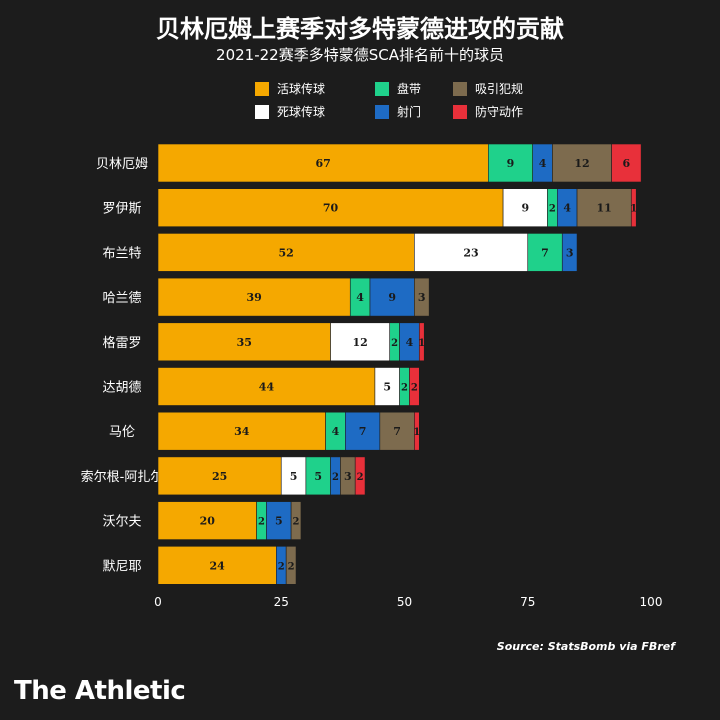 This screenshot has width=720, height=720. I want to click on bar-value-label: 39, so click(253, 297).